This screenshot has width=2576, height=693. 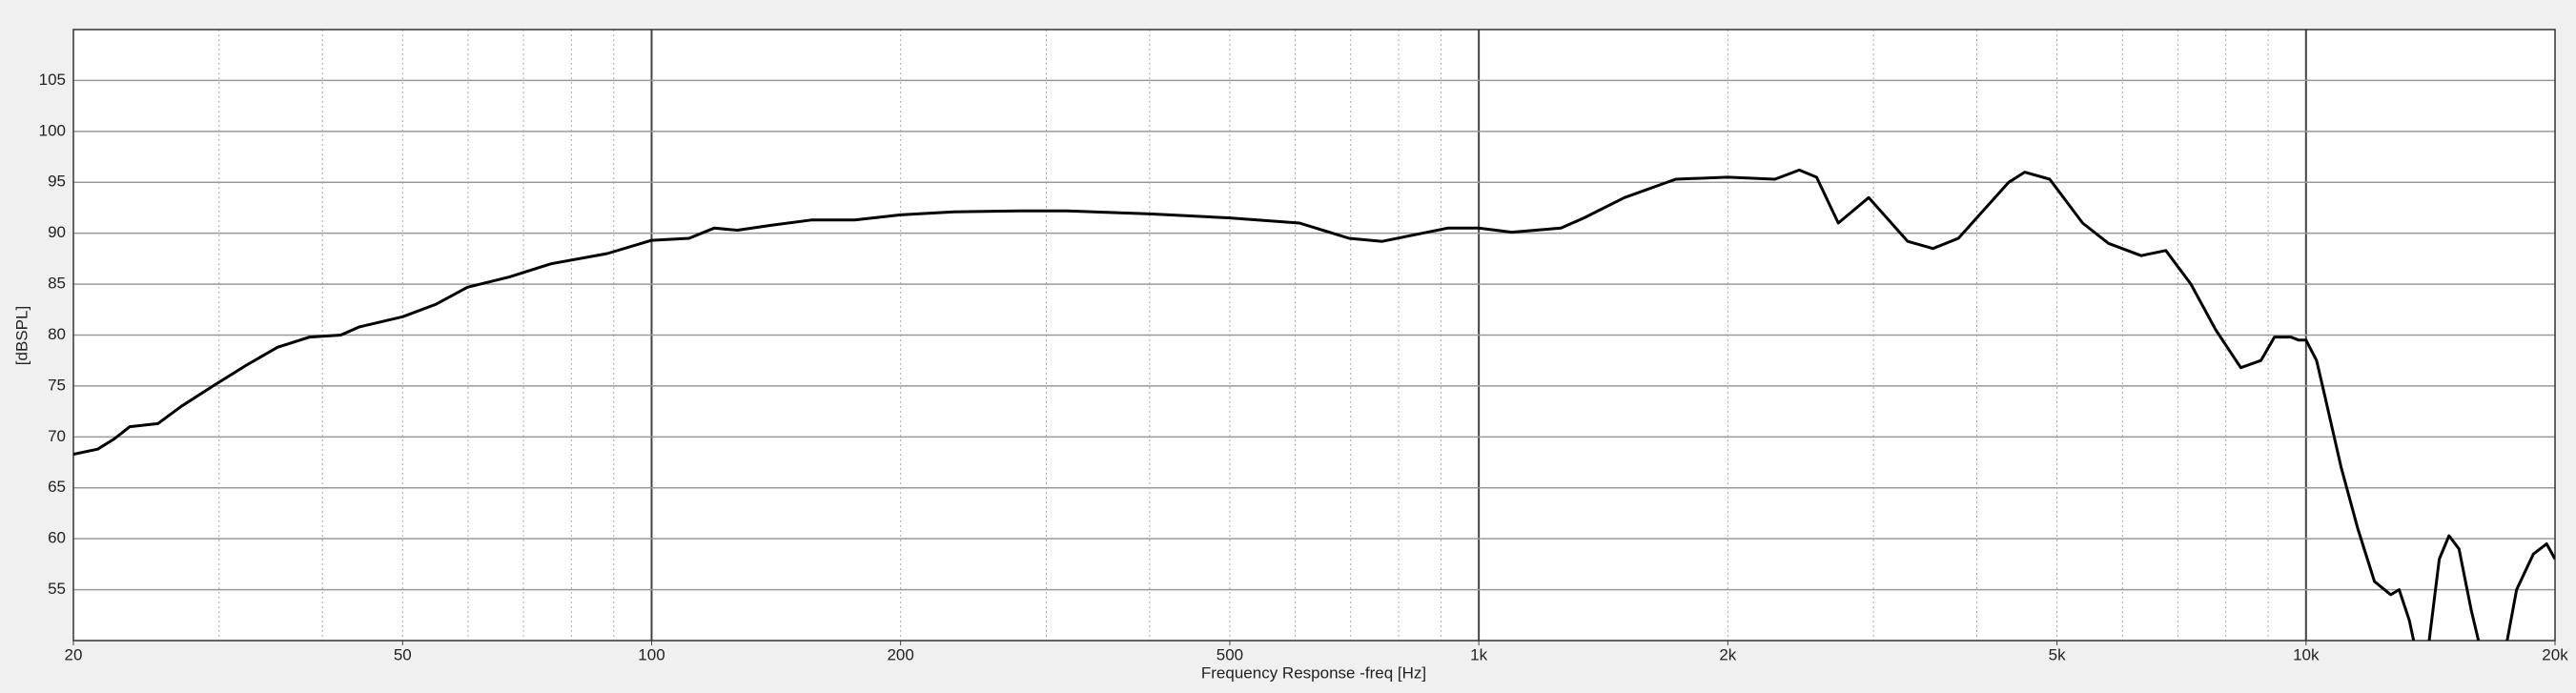 What do you see at coordinates (57, 538) in the screenshot?
I see `y-tick-label: 60` at bounding box center [57, 538].